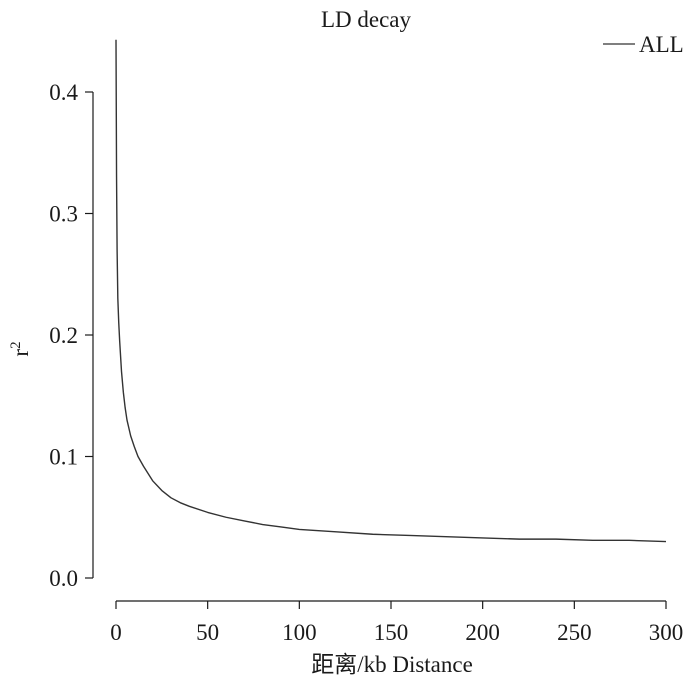 The image size is (700, 679). I want to click on legend: ALL, so click(643, 44).